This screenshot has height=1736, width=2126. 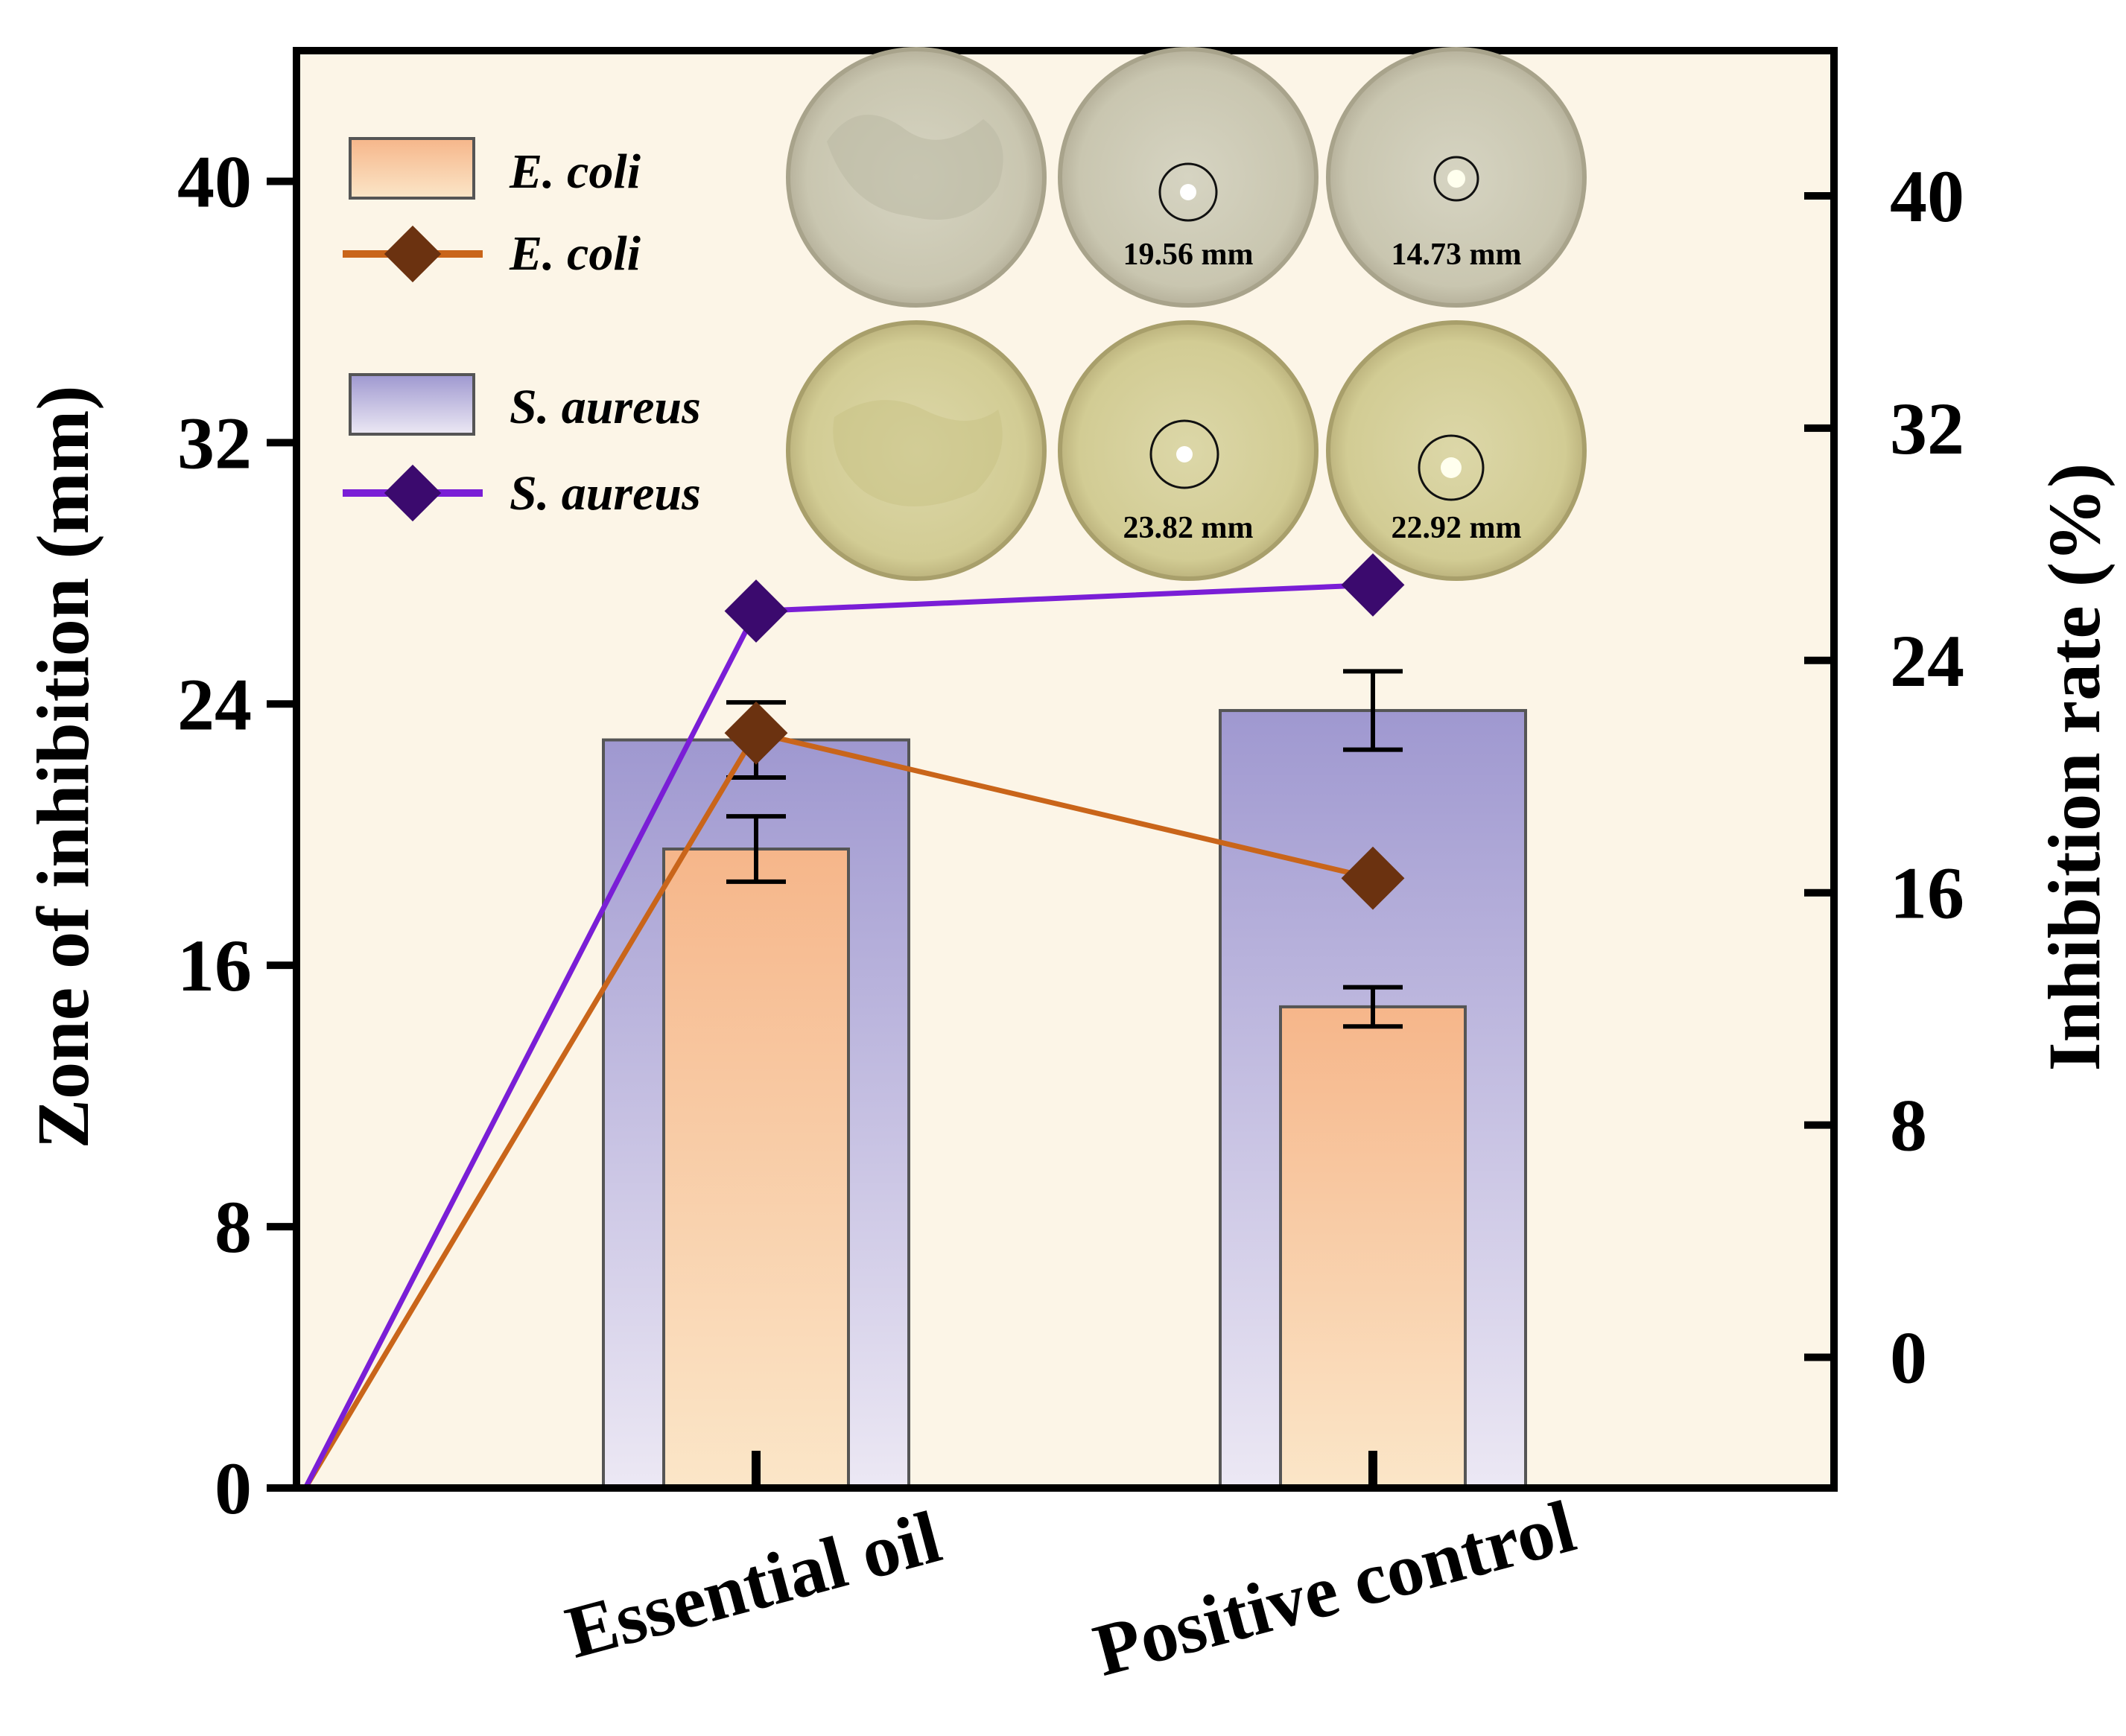 I want to click on left-axis-ticks: 0 8 16 24 32 40, so click(x=236, y=835).